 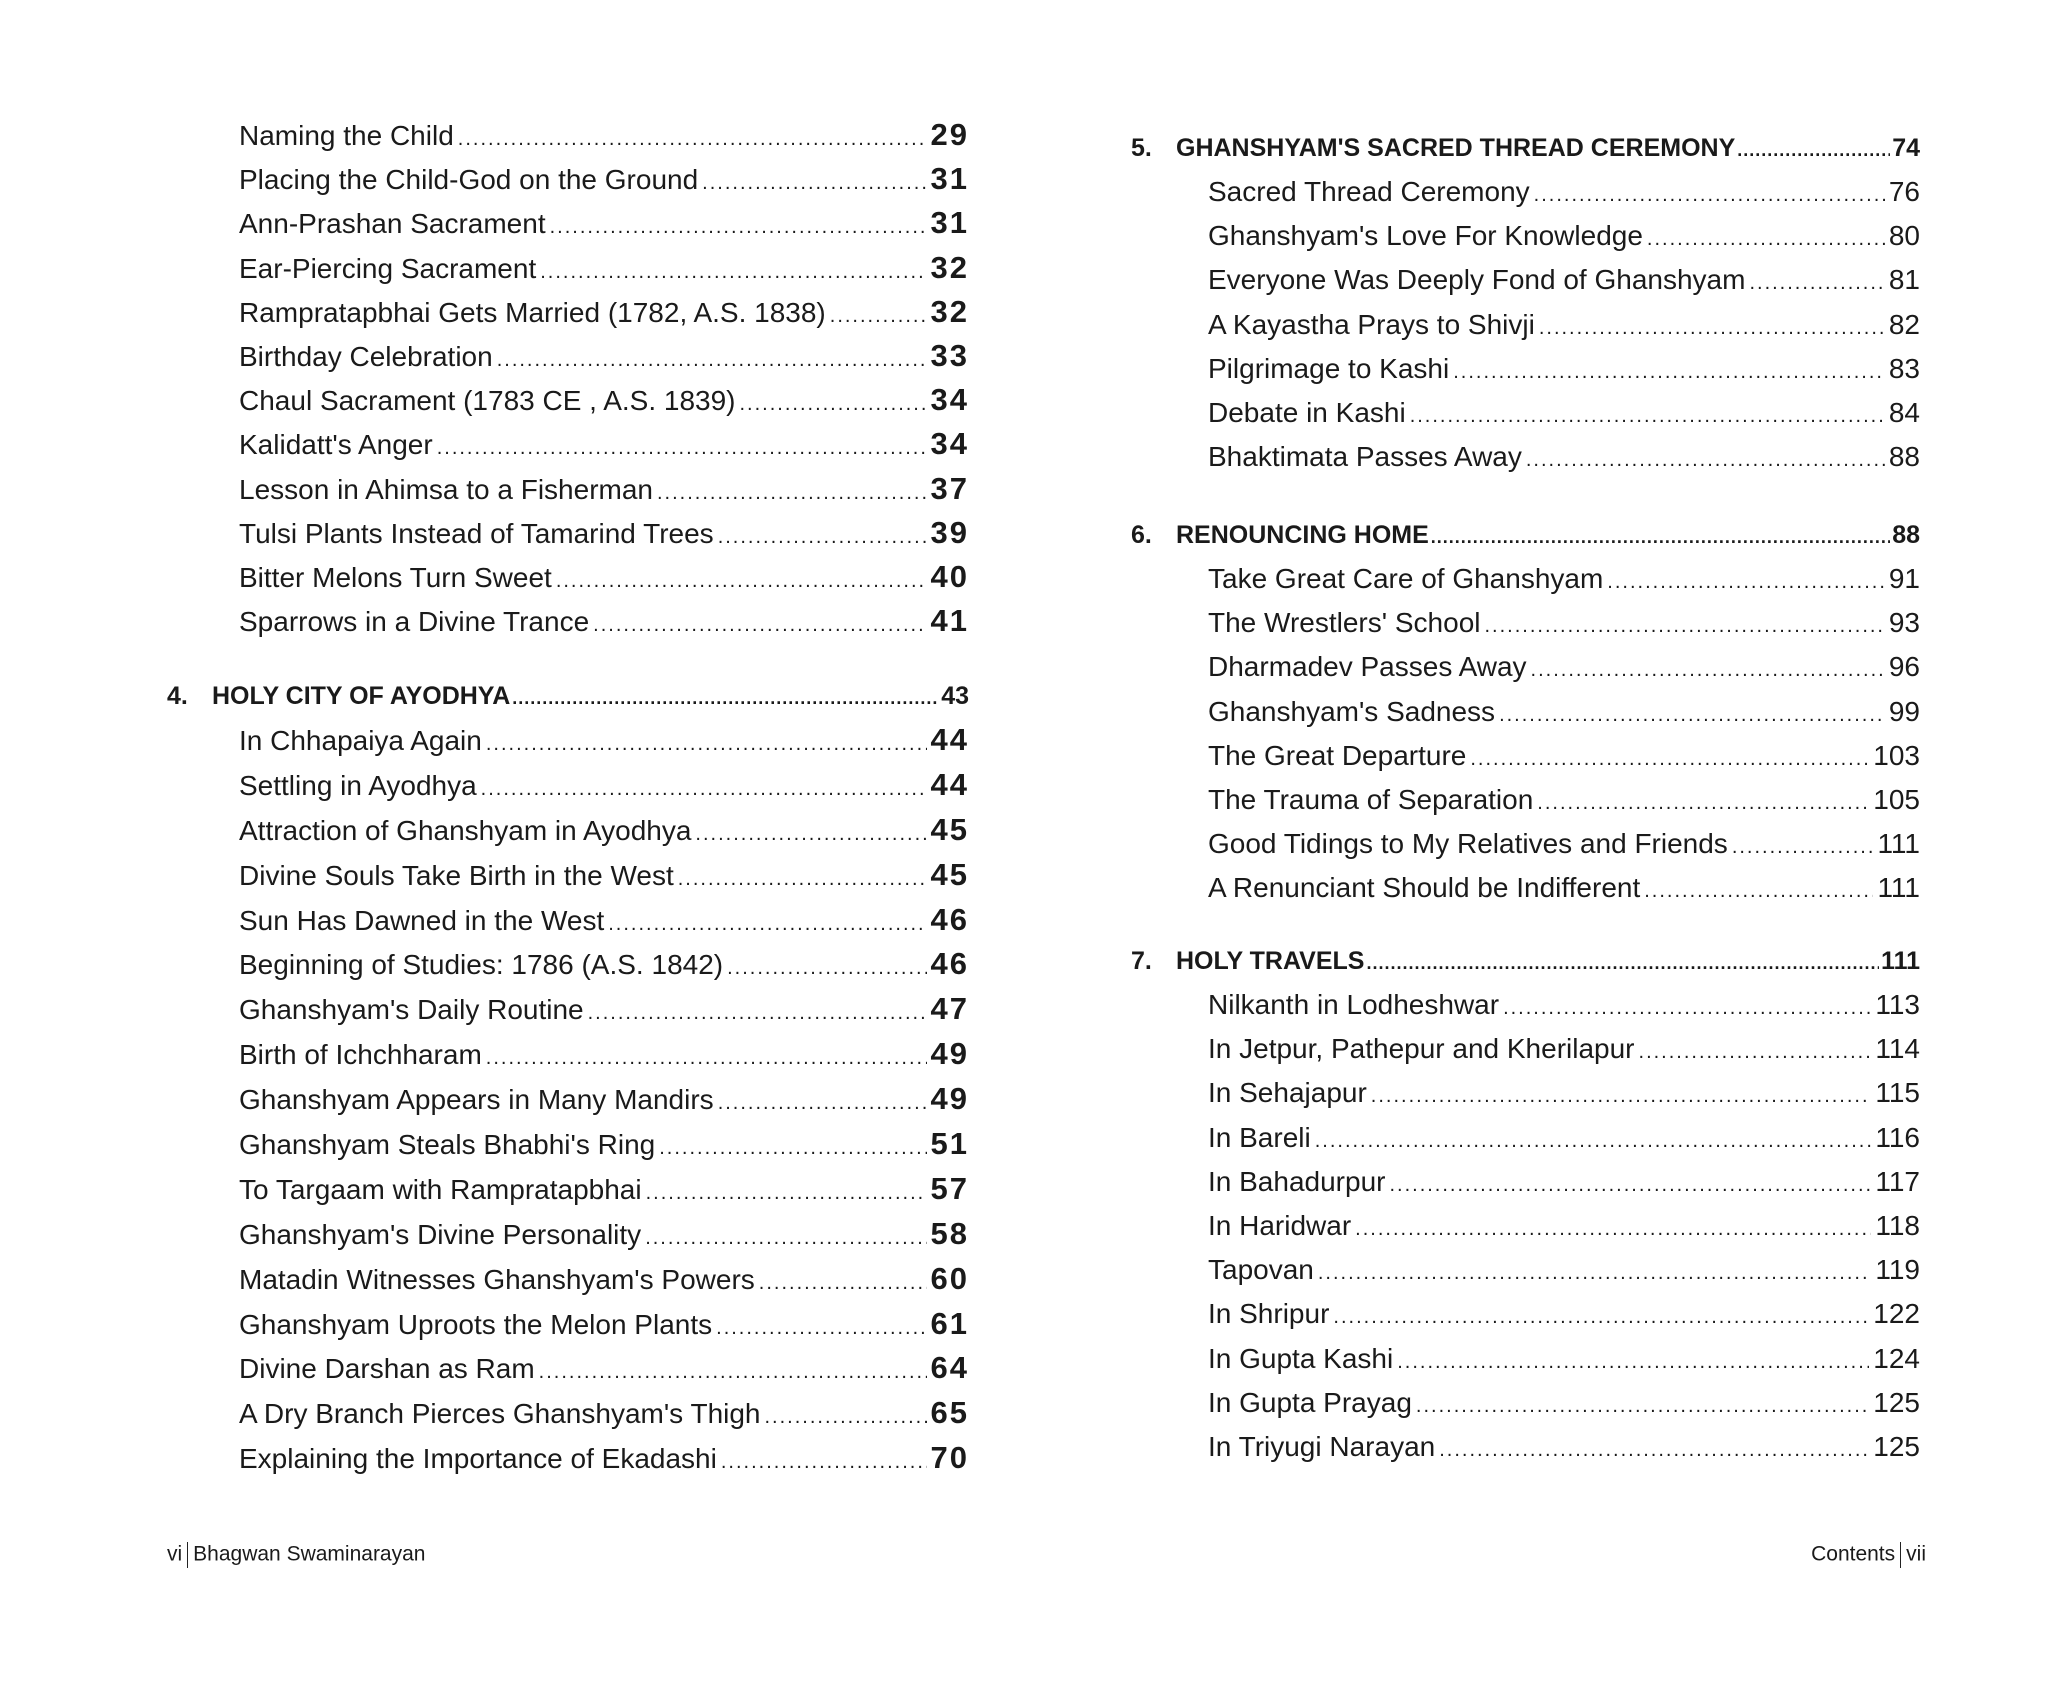 What do you see at coordinates (1141, 148) in the screenshot?
I see `chapter-number: 5.` at bounding box center [1141, 148].